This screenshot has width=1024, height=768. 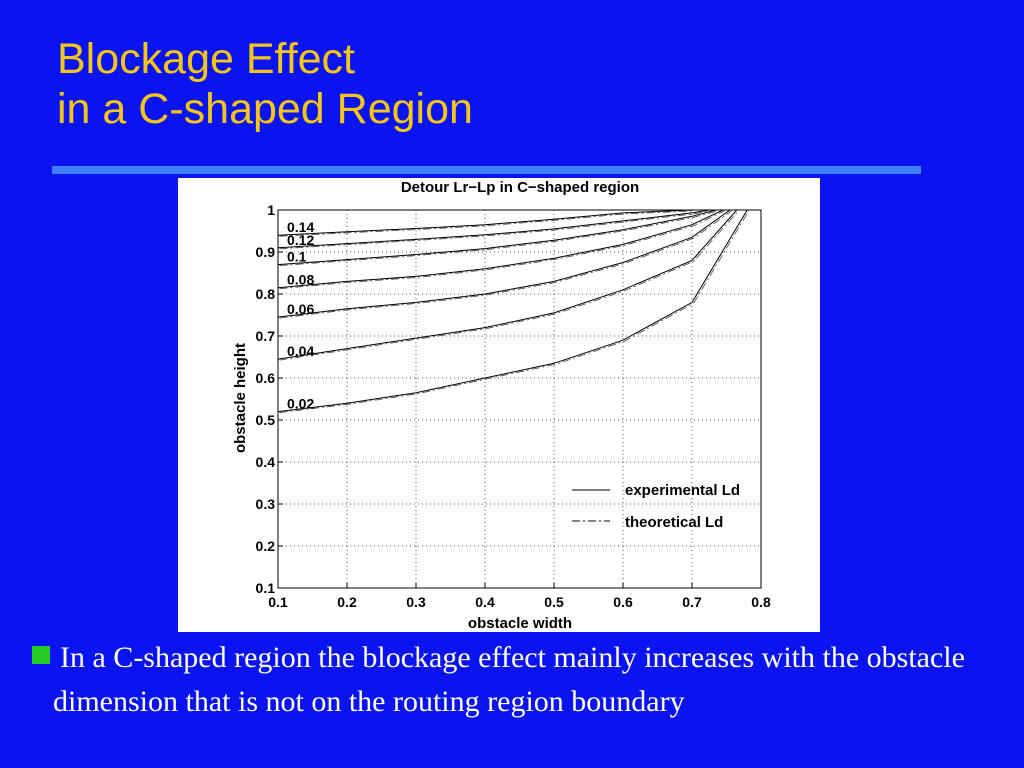 What do you see at coordinates (300, 351) in the screenshot?
I see `contour-label: 0.04` at bounding box center [300, 351].